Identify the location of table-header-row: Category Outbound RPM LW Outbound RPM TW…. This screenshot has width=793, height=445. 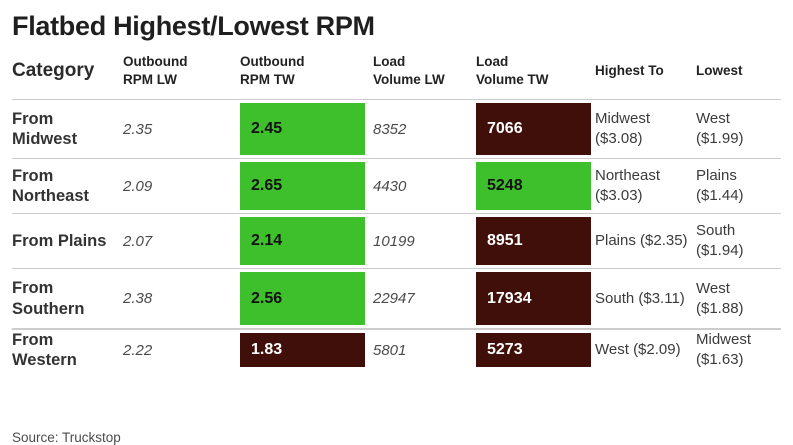
(396, 70).